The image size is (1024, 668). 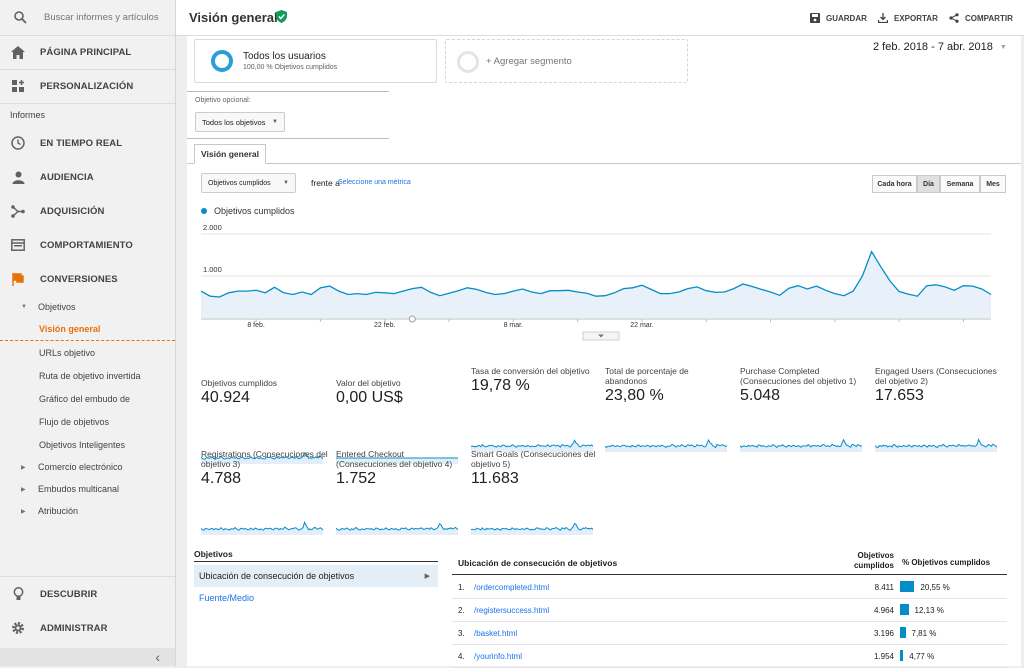 What do you see at coordinates (90, 375) in the screenshot?
I see `nav-reverse-goal-path: Ruta de objetivo invertida` at bounding box center [90, 375].